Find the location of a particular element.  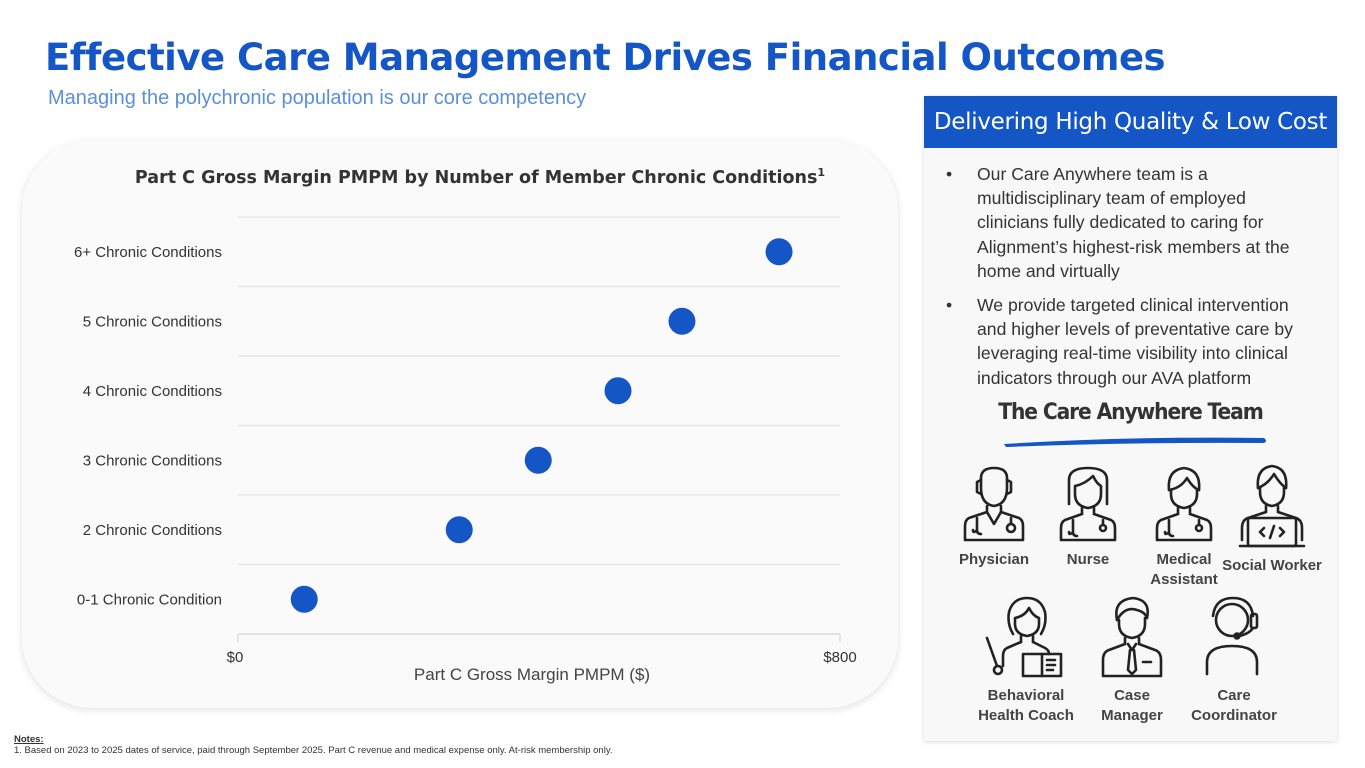

team-member-medical-assistant: Medical Assistant is located at coordinates (1184, 527).